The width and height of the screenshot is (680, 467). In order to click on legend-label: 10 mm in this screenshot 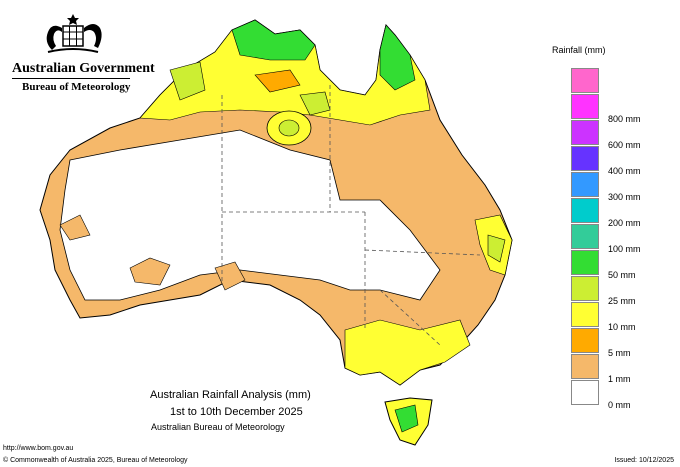, I will do `click(622, 327)`.